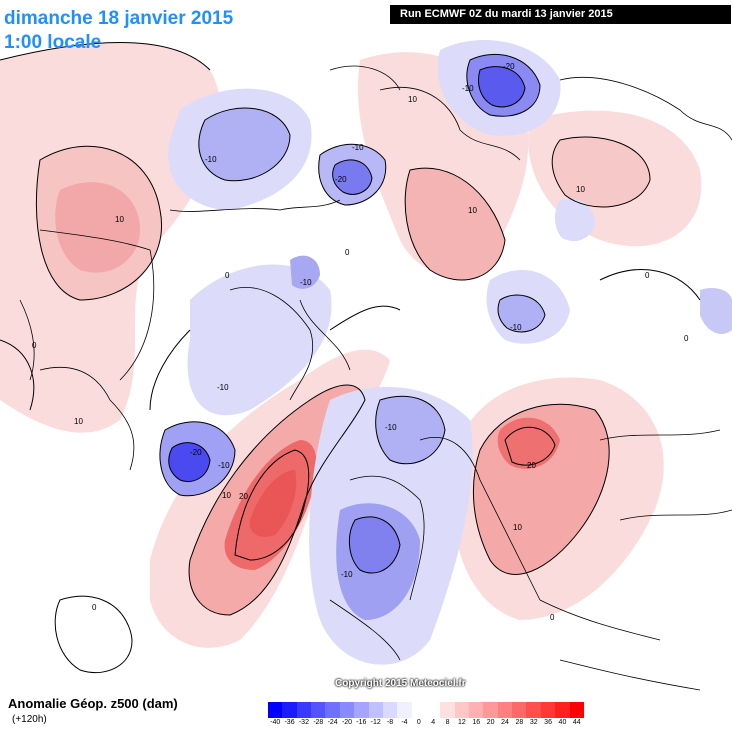  What do you see at coordinates (560, 14) in the screenshot?
I see `run-info: Run ECMWF 0Z du mardi 13 janvier 2015` at bounding box center [560, 14].